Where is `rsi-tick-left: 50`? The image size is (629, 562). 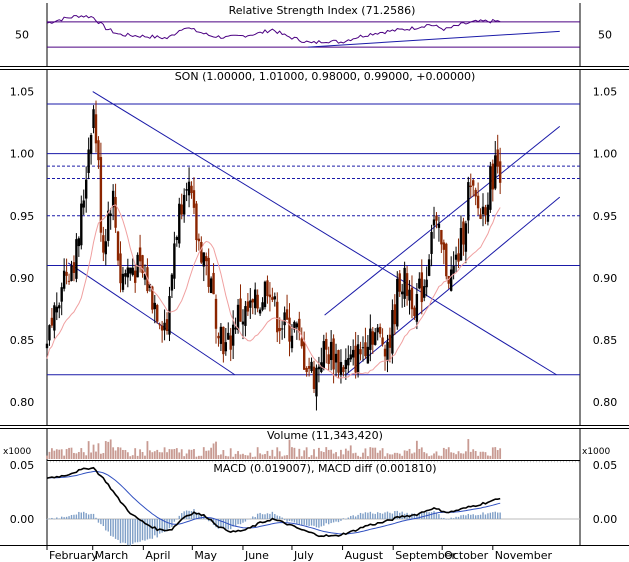 rsi-tick-left: 50 is located at coordinates (22, 35).